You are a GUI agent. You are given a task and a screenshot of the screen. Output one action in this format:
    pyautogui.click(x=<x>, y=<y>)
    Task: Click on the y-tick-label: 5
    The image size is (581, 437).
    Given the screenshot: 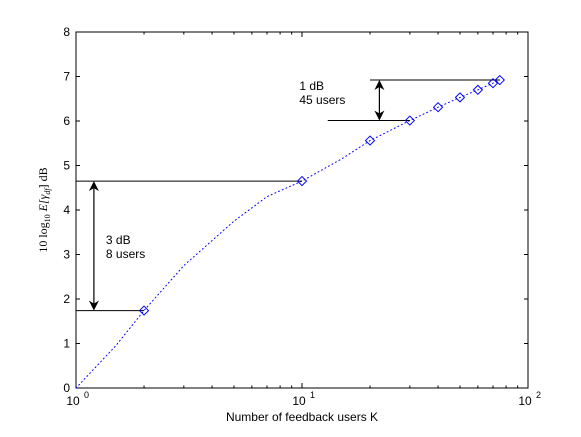 What is the action you would take?
    pyautogui.click(x=66, y=166)
    